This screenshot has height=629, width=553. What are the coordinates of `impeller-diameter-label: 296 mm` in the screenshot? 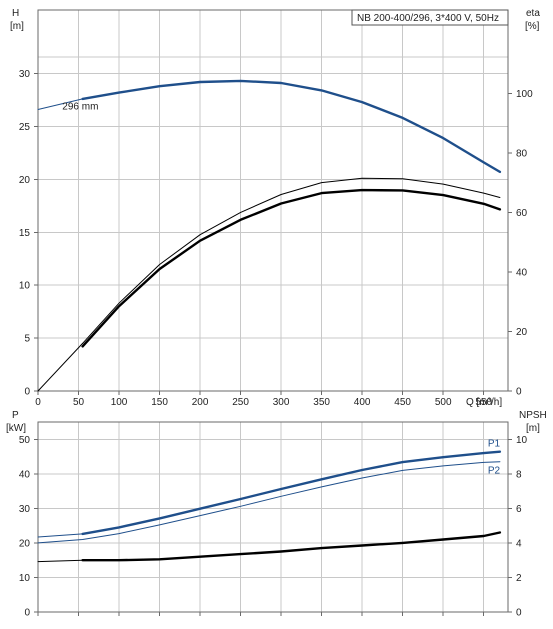 It's located at (80, 106).